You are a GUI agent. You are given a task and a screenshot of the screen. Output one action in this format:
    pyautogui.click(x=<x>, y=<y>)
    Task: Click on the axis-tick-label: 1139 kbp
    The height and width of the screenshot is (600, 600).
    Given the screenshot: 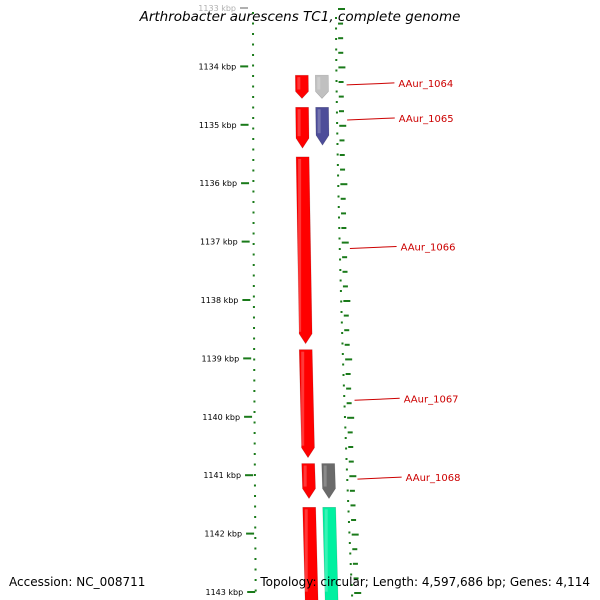 What is the action you would take?
    pyautogui.click(x=220, y=358)
    